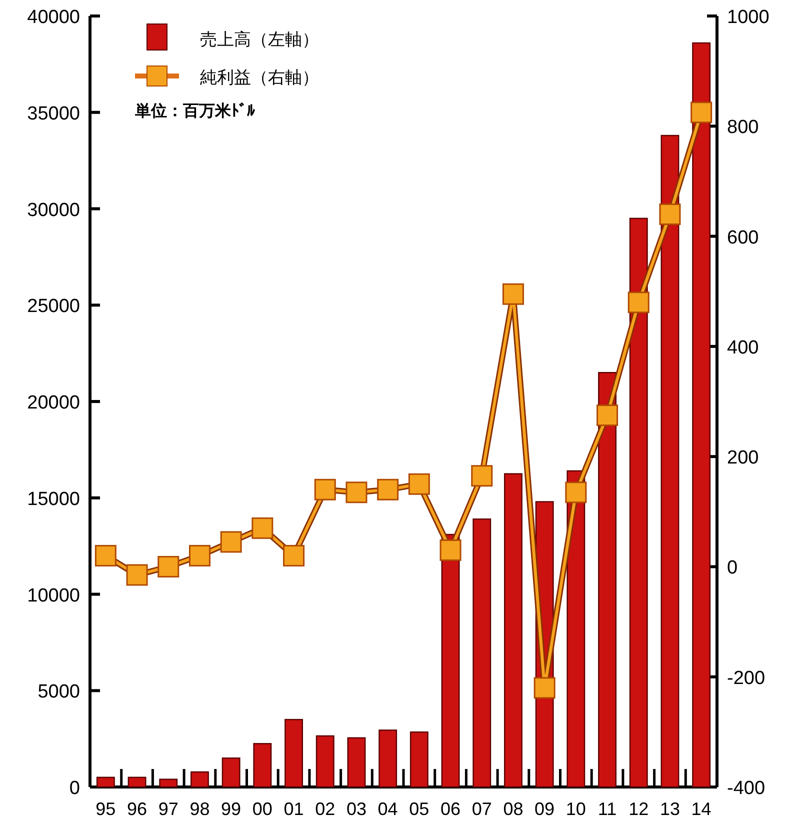 The height and width of the screenshot is (825, 787). What do you see at coordinates (388, 809) in the screenshot?
I see `x-tick-label: 04` at bounding box center [388, 809].